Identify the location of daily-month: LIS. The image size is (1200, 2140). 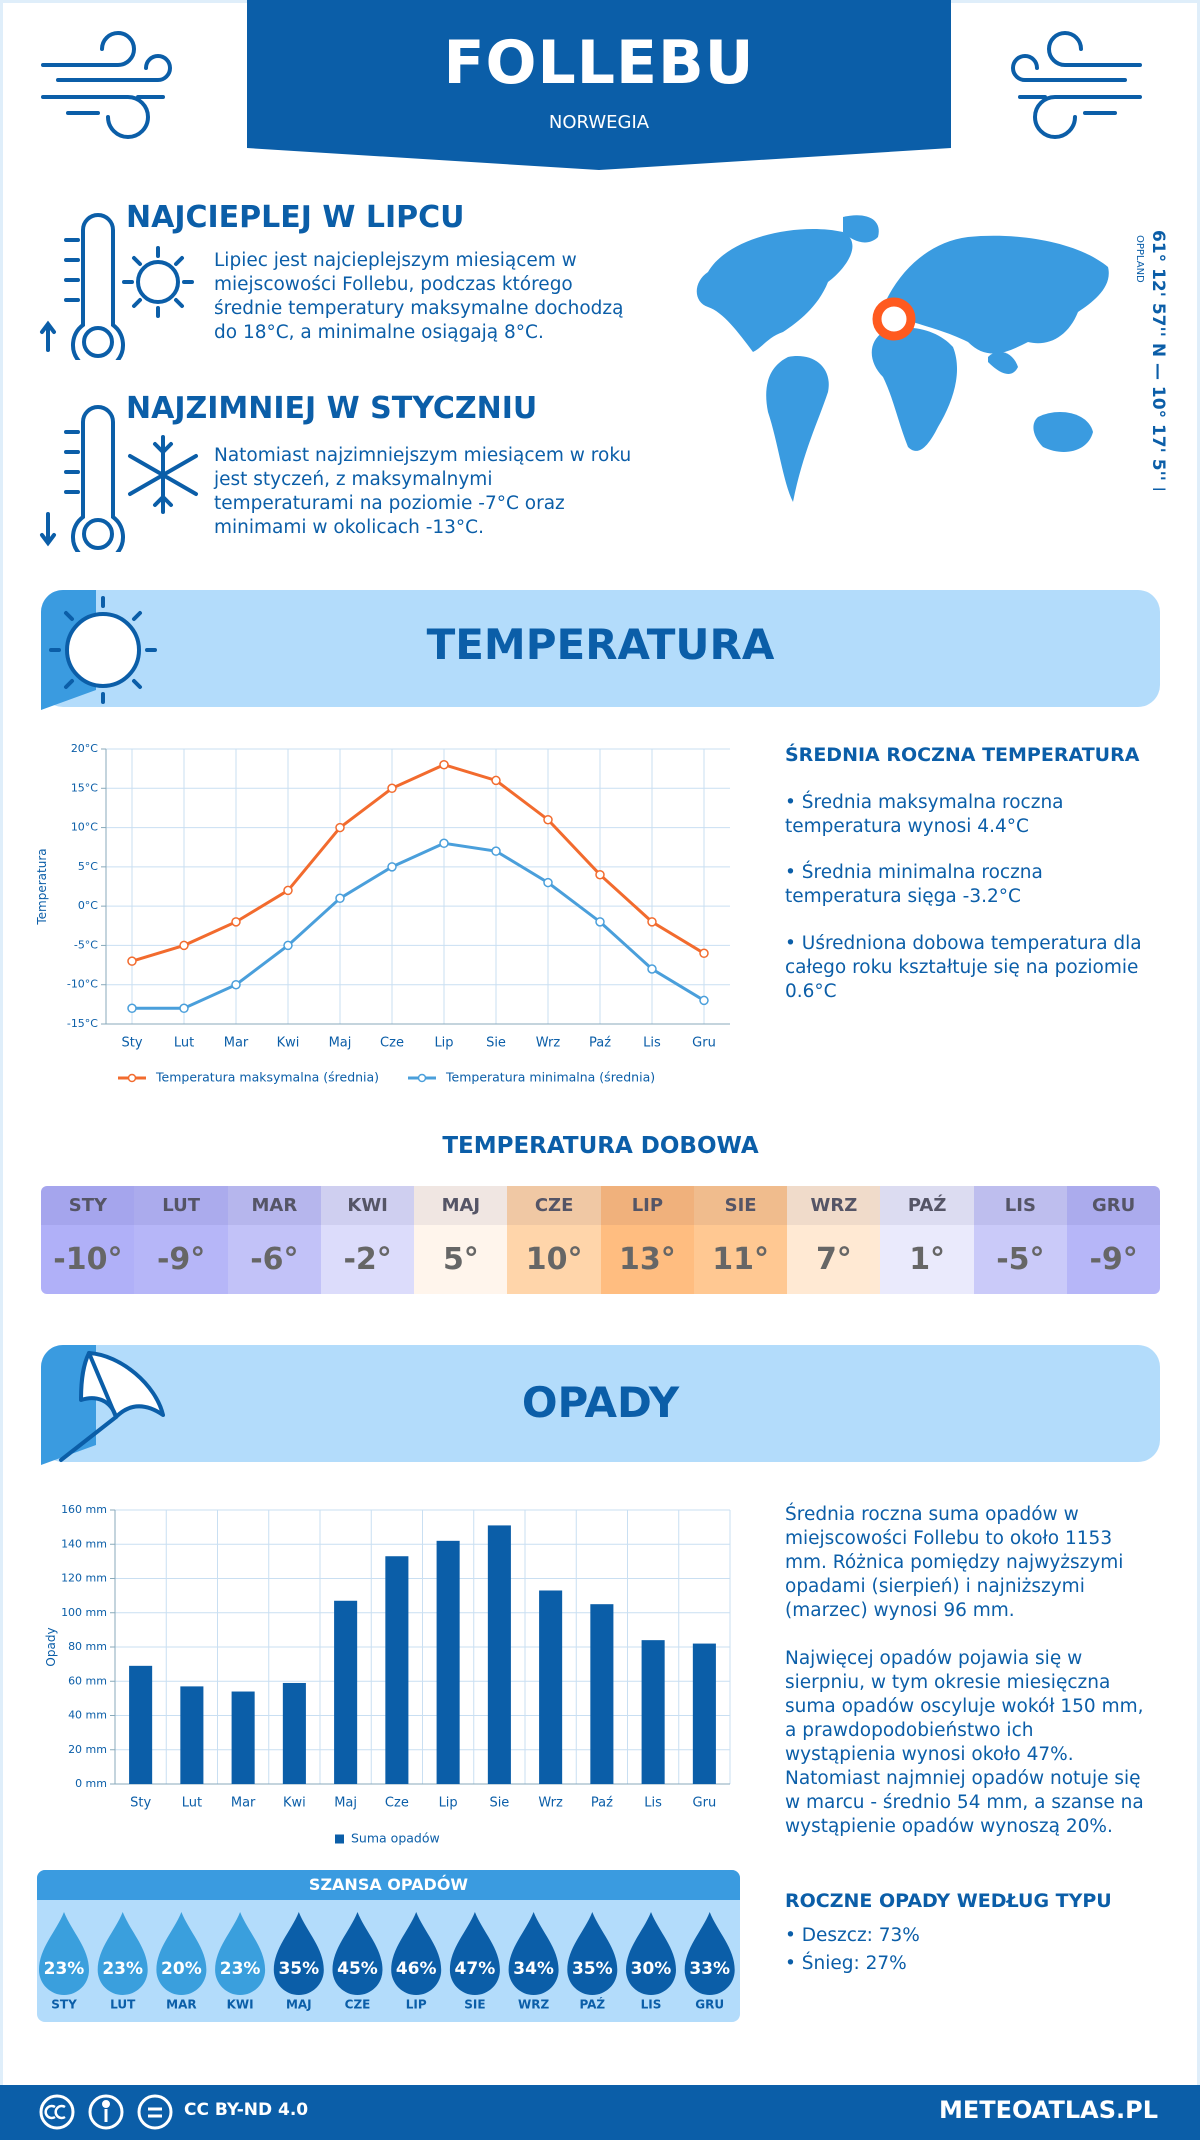
(1020, 1205).